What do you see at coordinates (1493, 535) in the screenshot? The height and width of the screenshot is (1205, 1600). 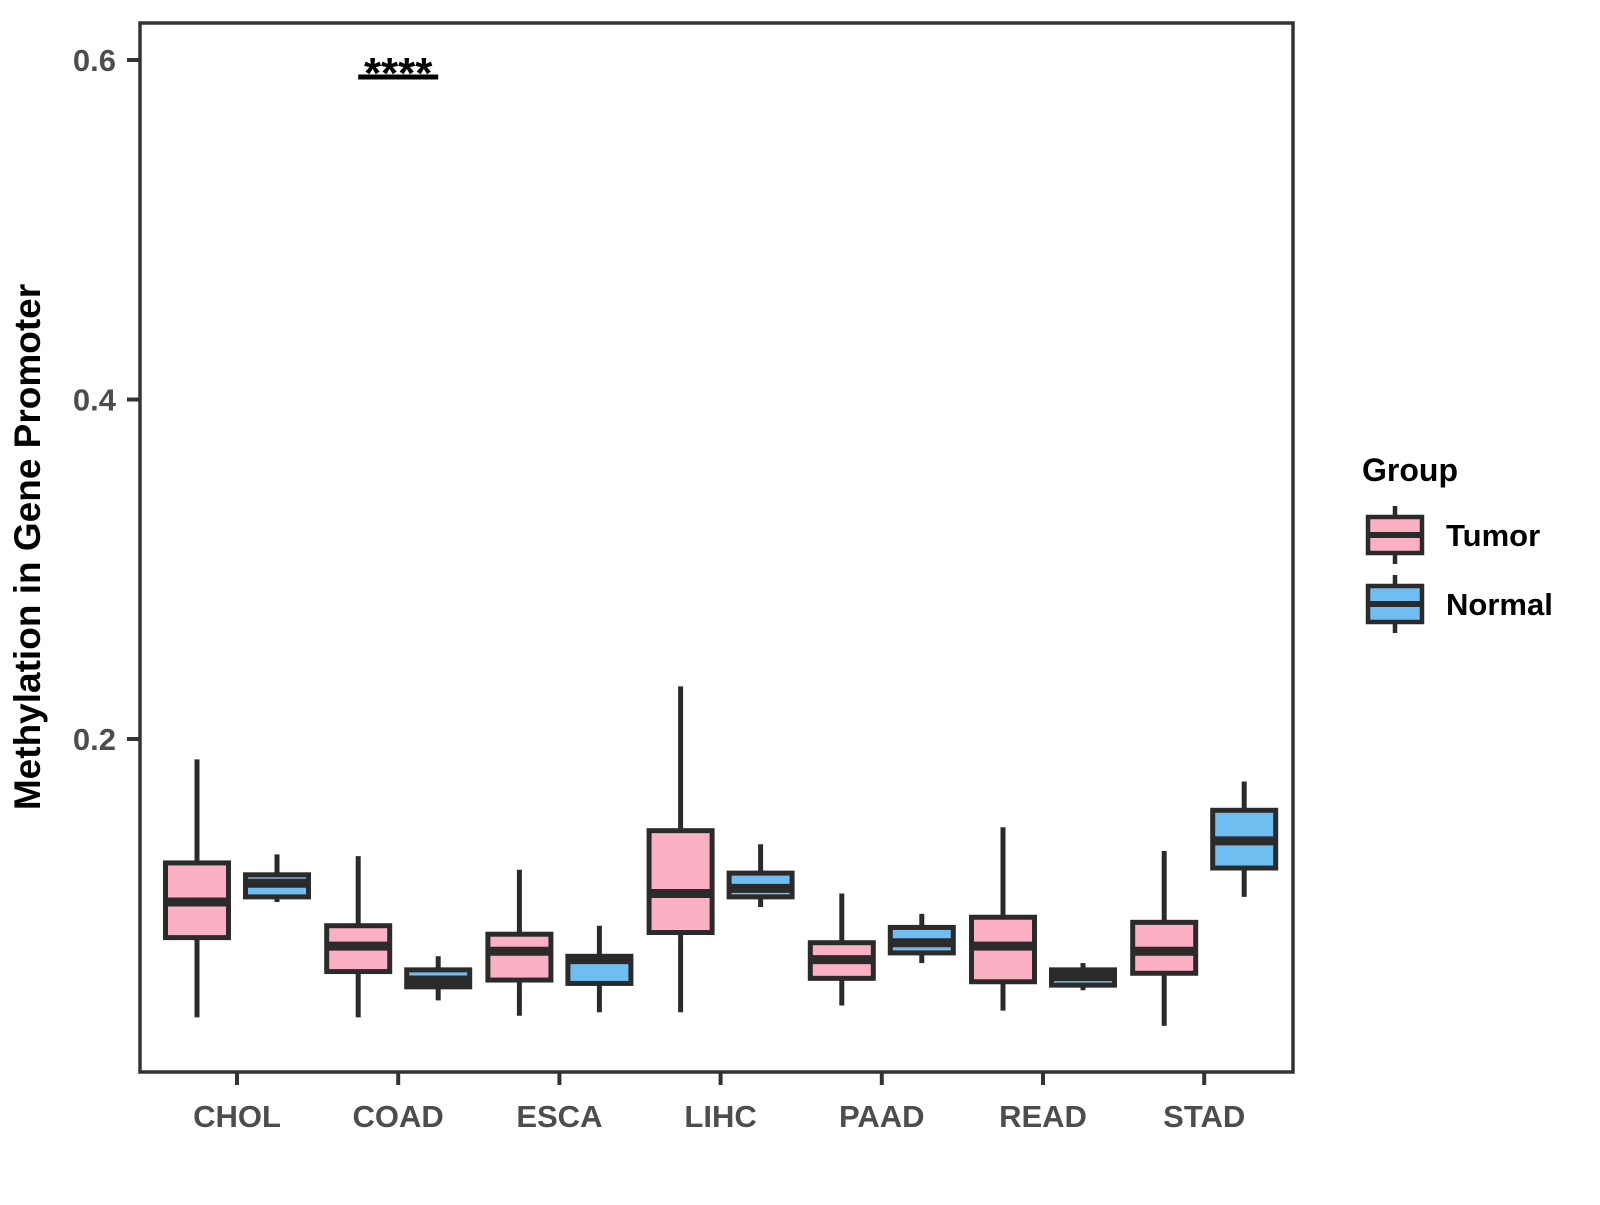 I see `legend-label-tumor: Tumor` at bounding box center [1493, 535].